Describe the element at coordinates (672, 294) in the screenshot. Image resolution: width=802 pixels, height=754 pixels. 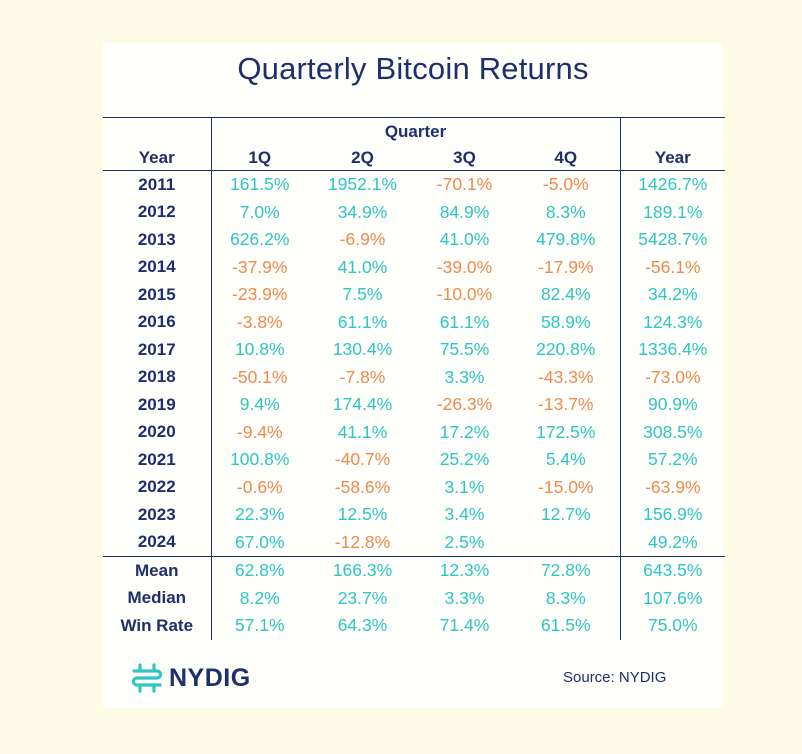
I see `year-total-cell: 34.2%` at that location.